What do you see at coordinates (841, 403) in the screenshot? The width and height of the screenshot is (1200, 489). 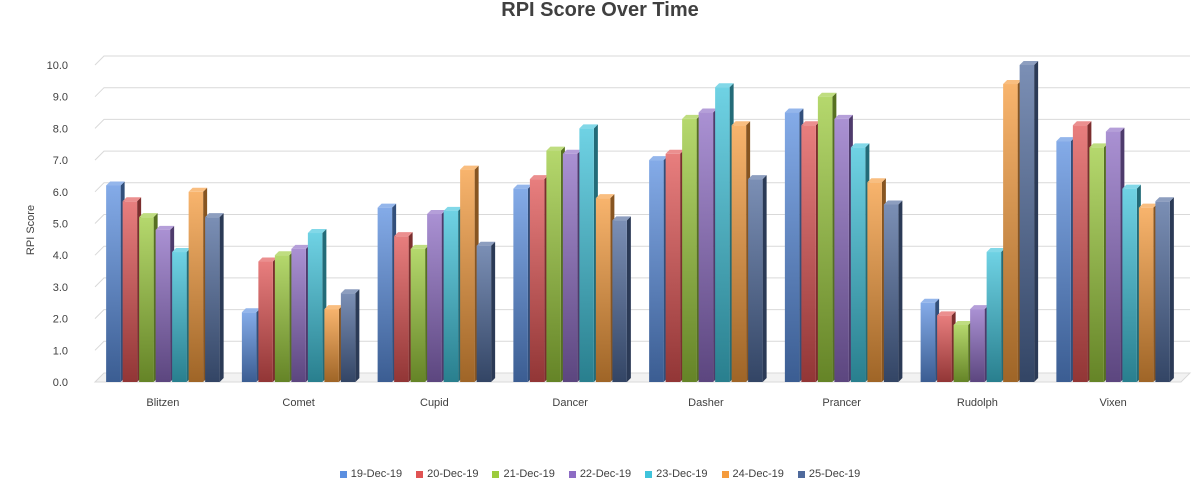 I see `x-tick-label: Prancer` at bounding box center [841, 403].